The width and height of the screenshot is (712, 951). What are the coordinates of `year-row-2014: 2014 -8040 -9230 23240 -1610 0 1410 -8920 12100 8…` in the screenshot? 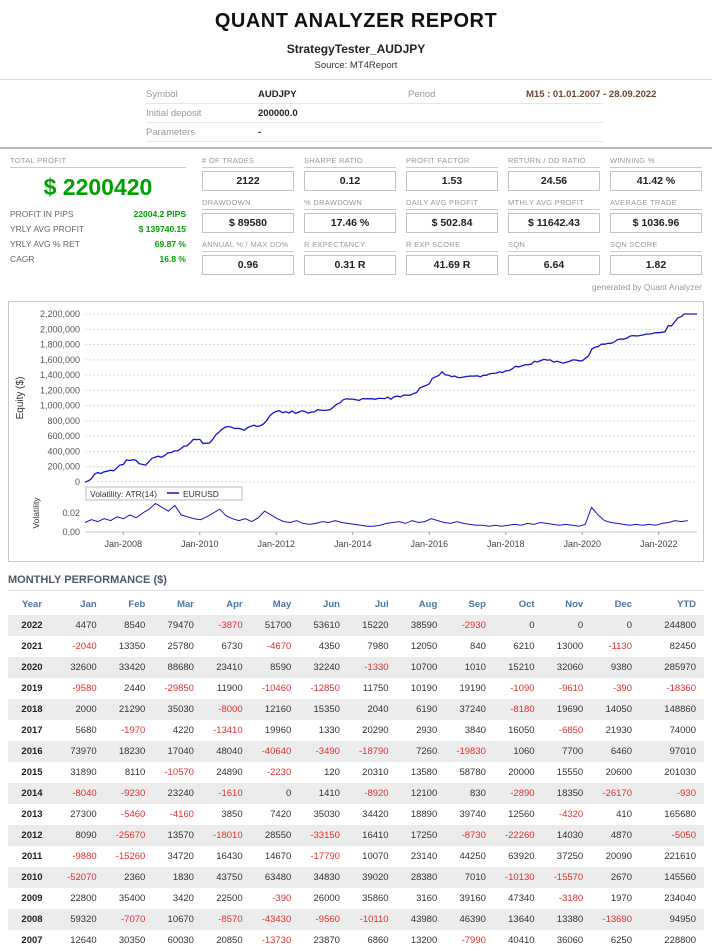 It's located at (356, 793).